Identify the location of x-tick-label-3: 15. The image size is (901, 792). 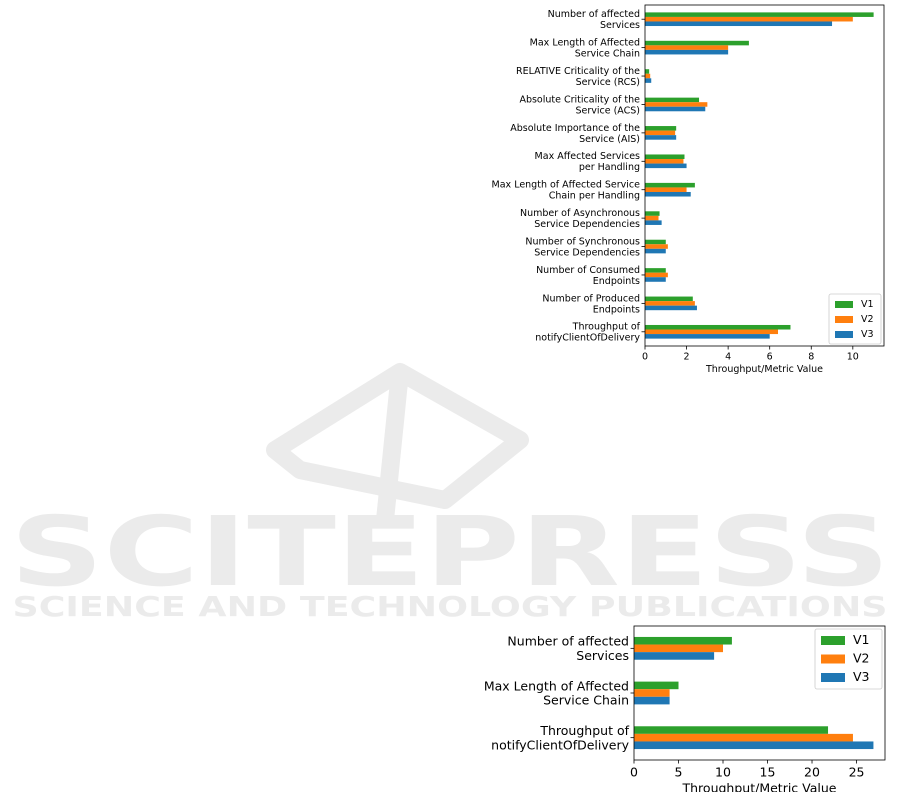
(768, 772).